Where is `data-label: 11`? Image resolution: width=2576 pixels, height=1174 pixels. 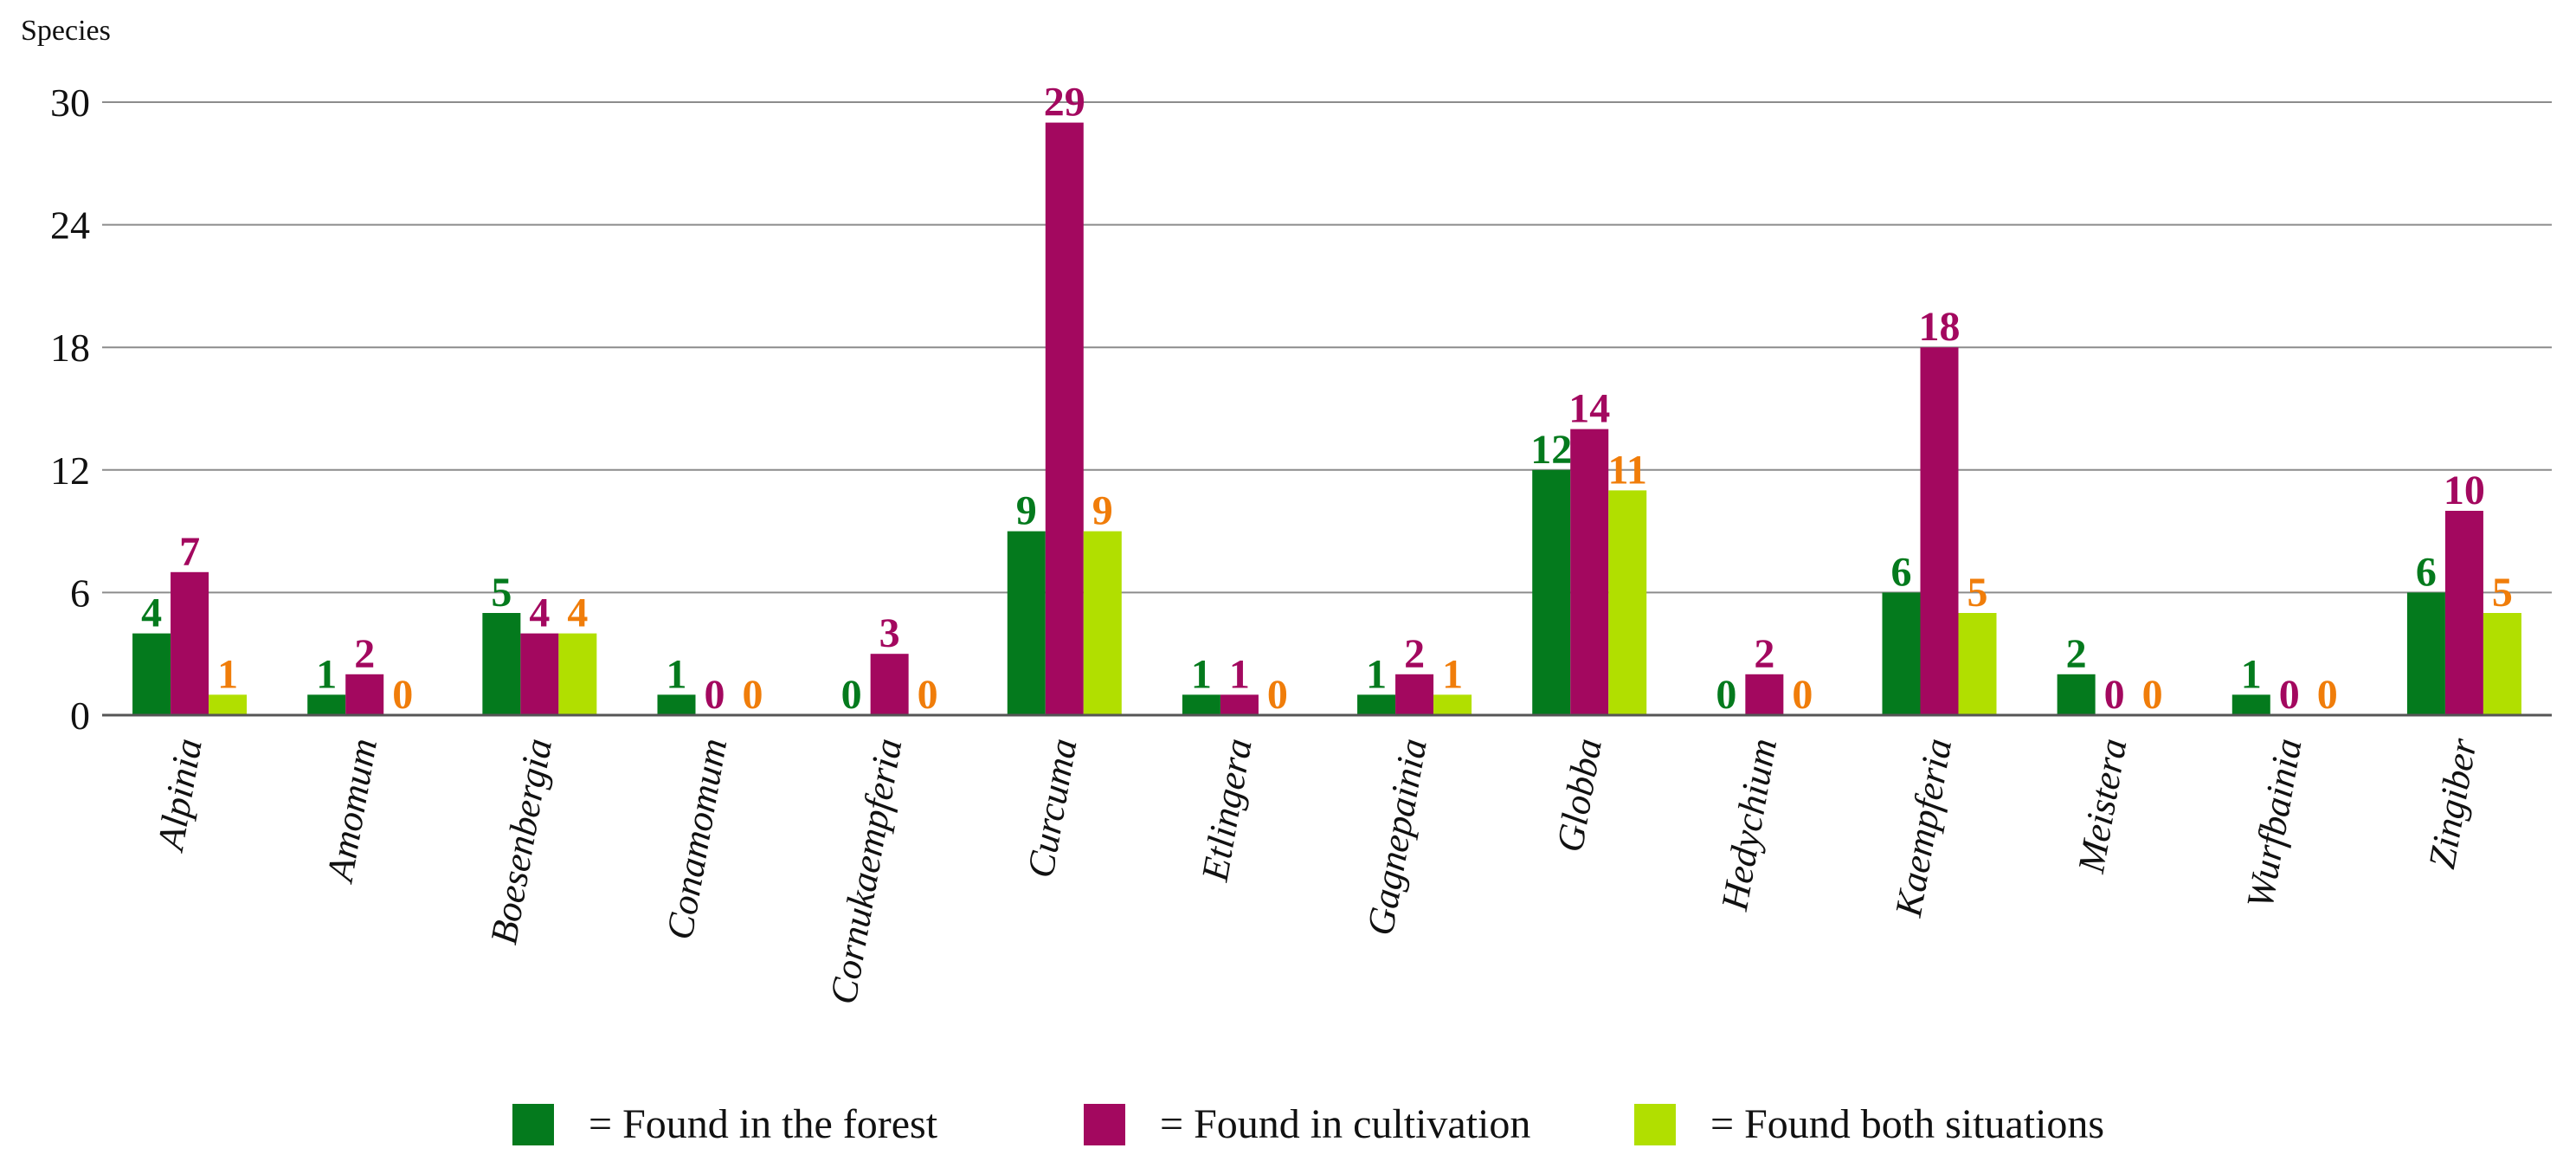 data-label: 11 is located at coordinates (1627, 470).